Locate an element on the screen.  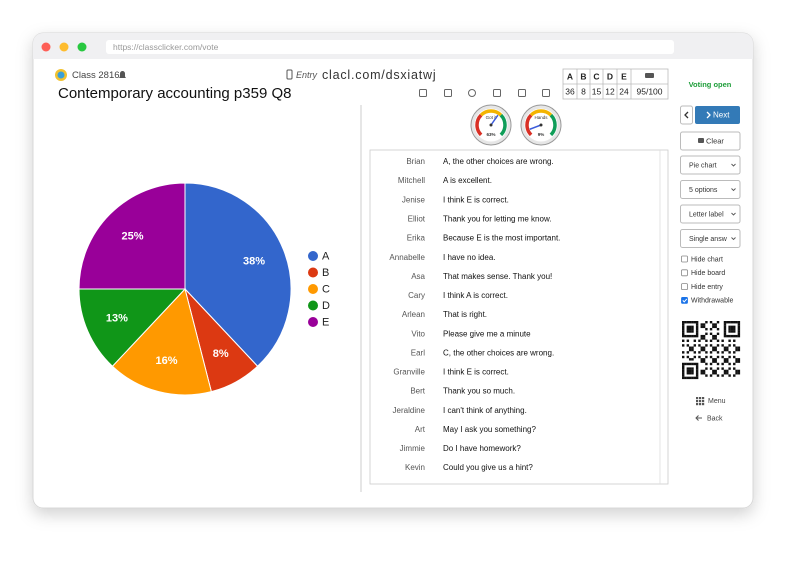
response-name: Annabelle is located at coordinates (407, 257).